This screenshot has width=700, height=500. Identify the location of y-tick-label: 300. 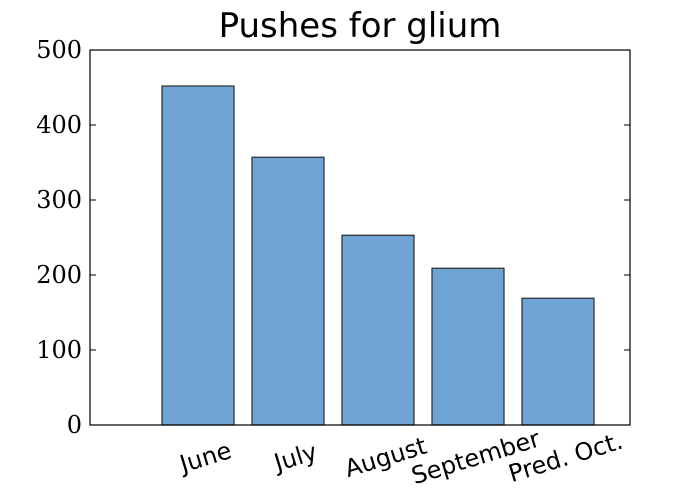
(59, 200).